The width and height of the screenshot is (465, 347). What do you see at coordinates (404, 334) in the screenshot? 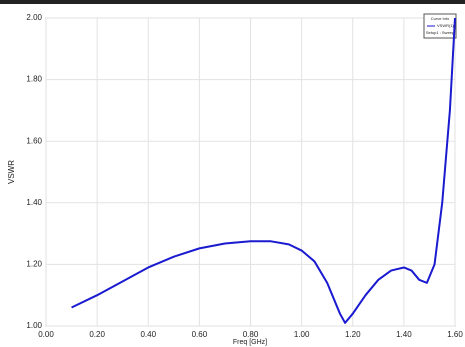
I see `x-tick-label: 1.40` at bounding box center [404, 334].